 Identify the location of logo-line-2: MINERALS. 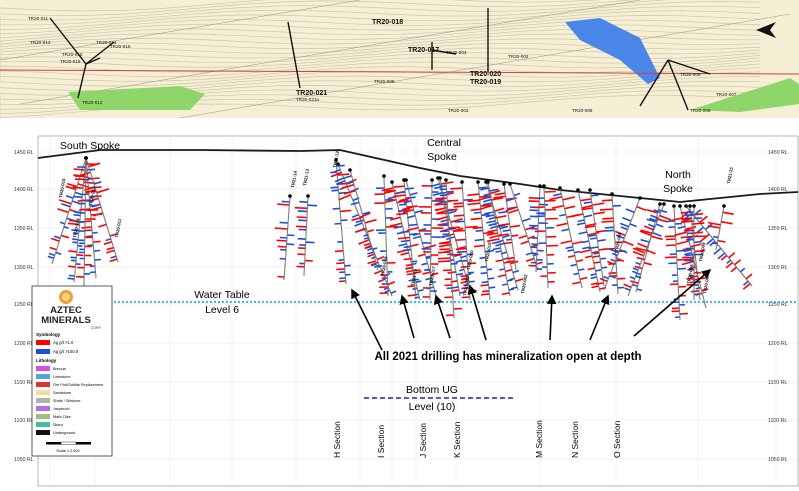
(66, 320).